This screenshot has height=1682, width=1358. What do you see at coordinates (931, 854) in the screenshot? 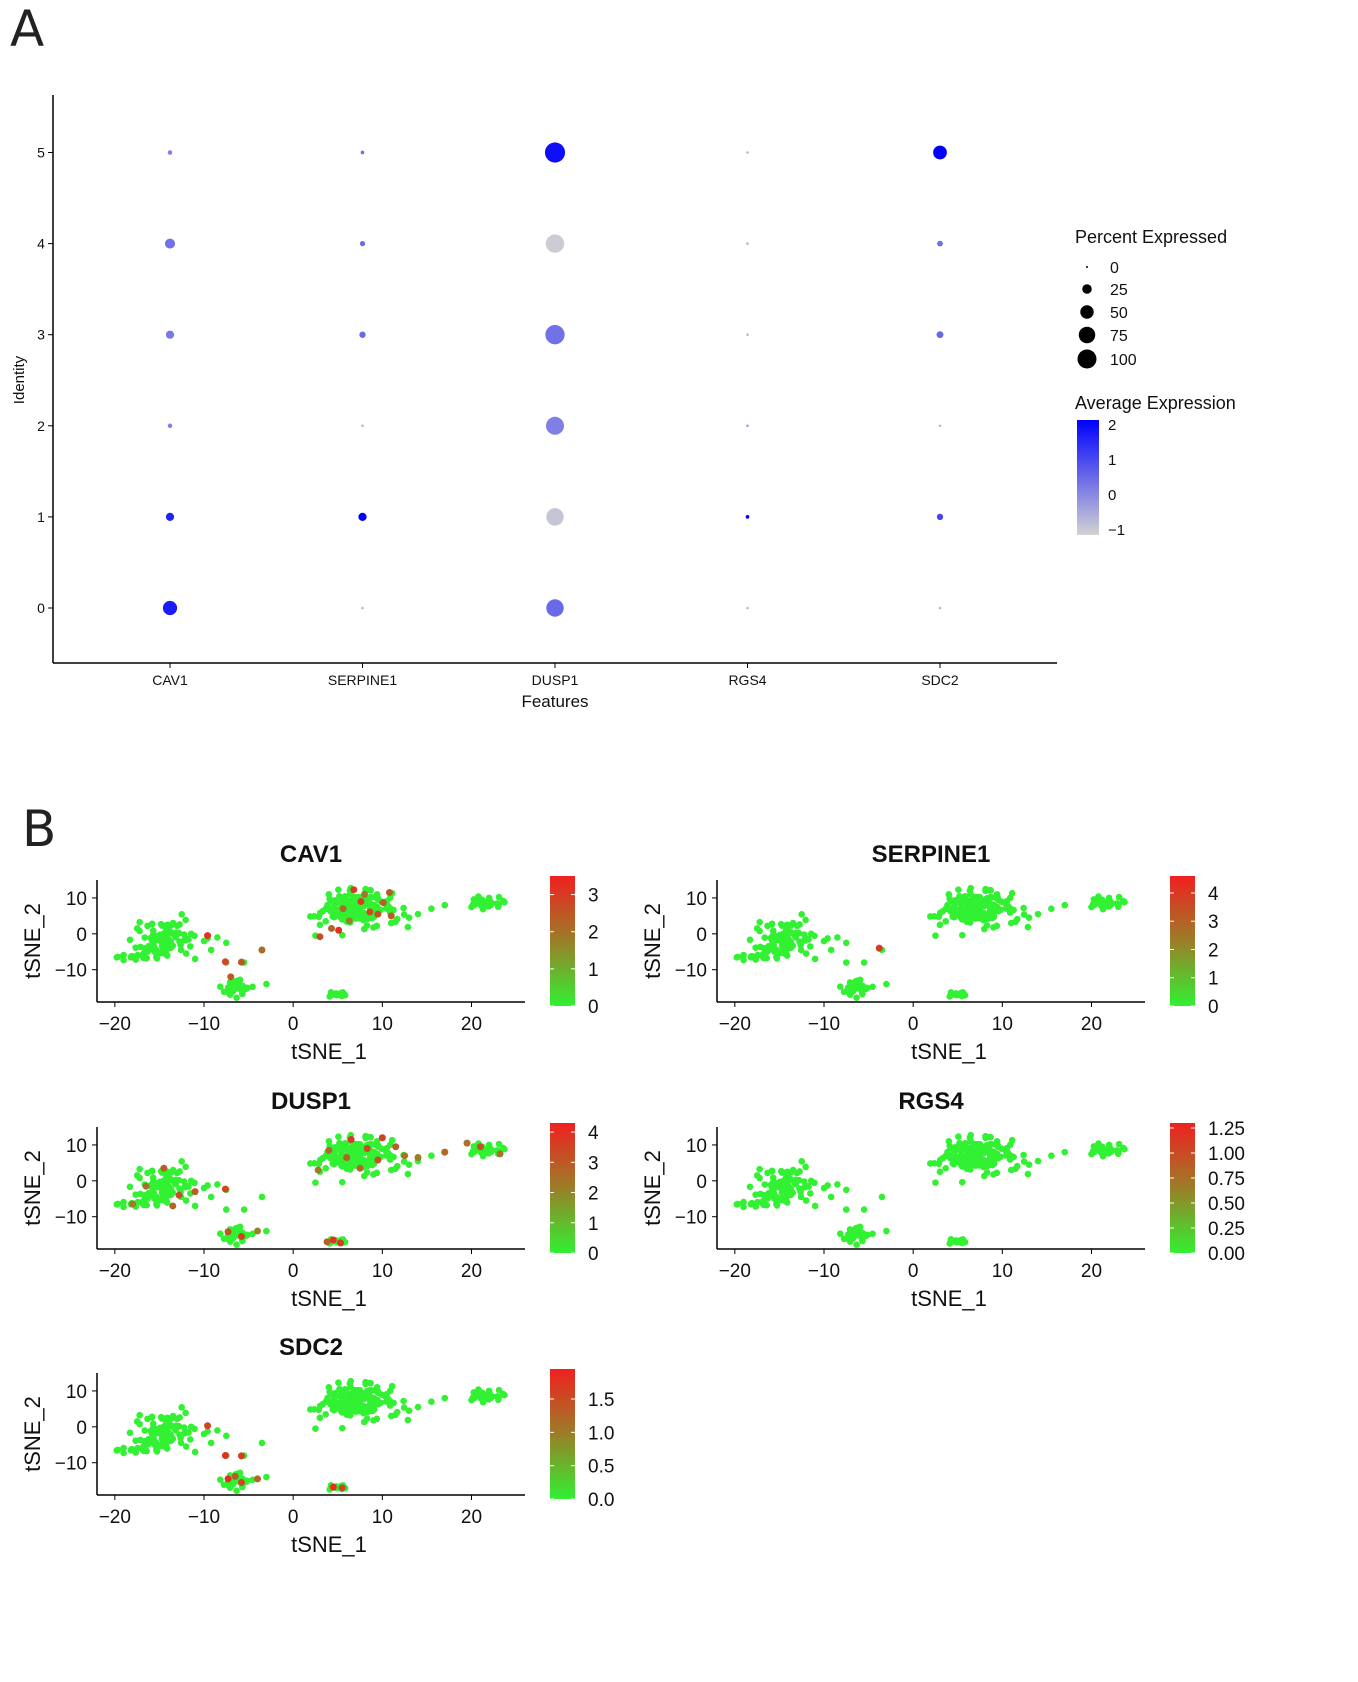
I see `panel-title: SERPINE1` at bounding box center [931, 854].